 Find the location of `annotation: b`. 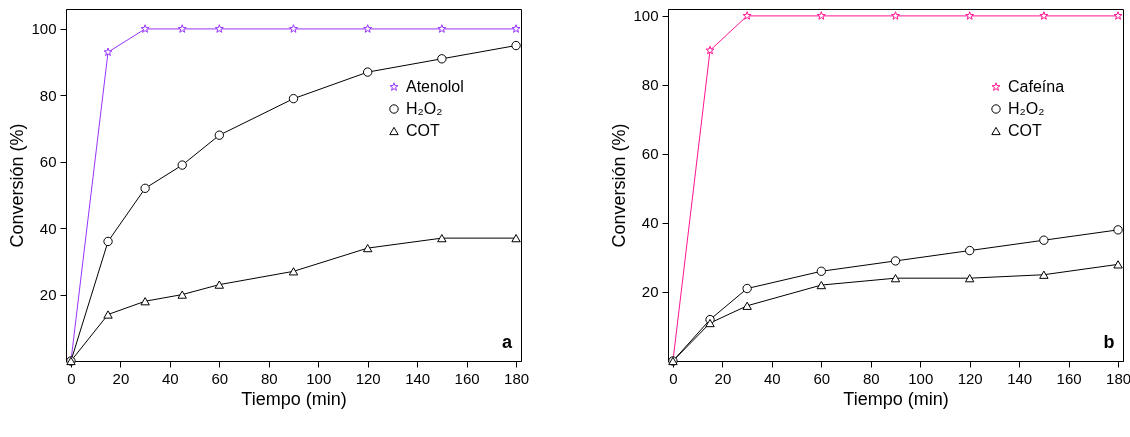

annotation: b is located at coordinates (1109, 342).